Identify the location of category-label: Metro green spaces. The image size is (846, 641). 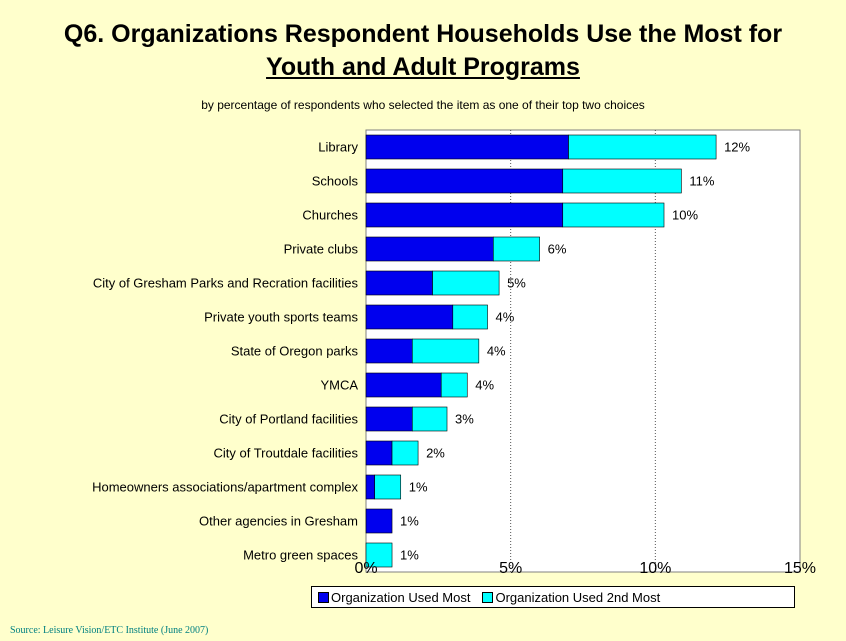
(300, 555).